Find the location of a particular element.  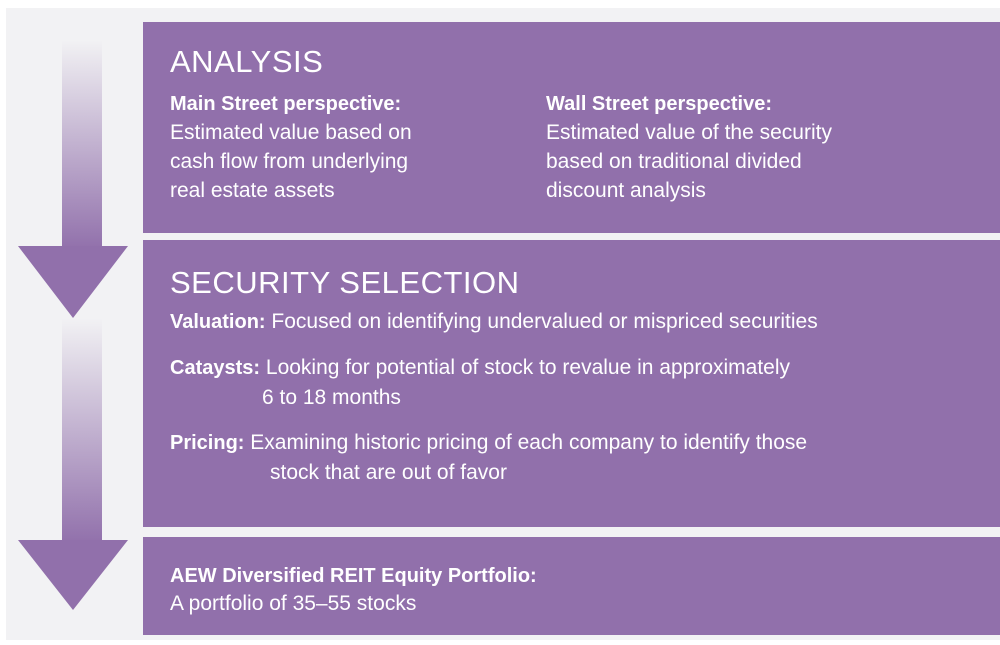

heading: Main Street perspective: is located at coordinates (286, 104).